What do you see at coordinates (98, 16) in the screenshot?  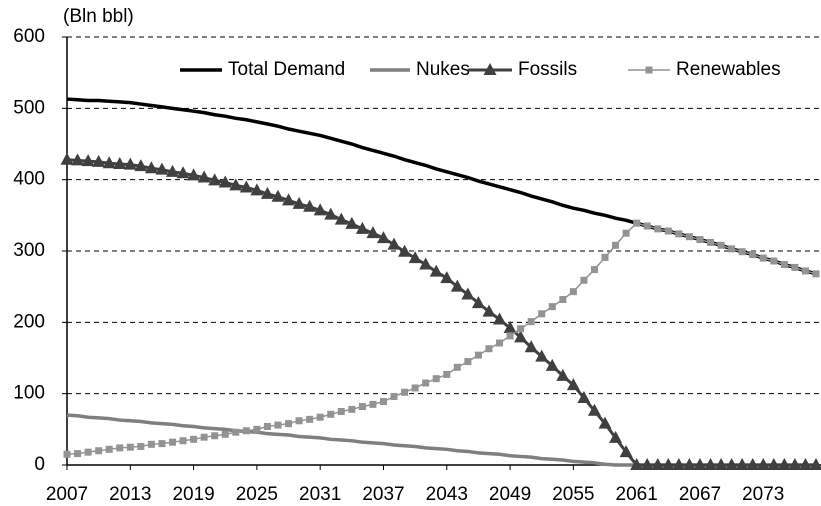 I see `y-axis-label: (Bln bbl)` at bounding box center [98, 16].